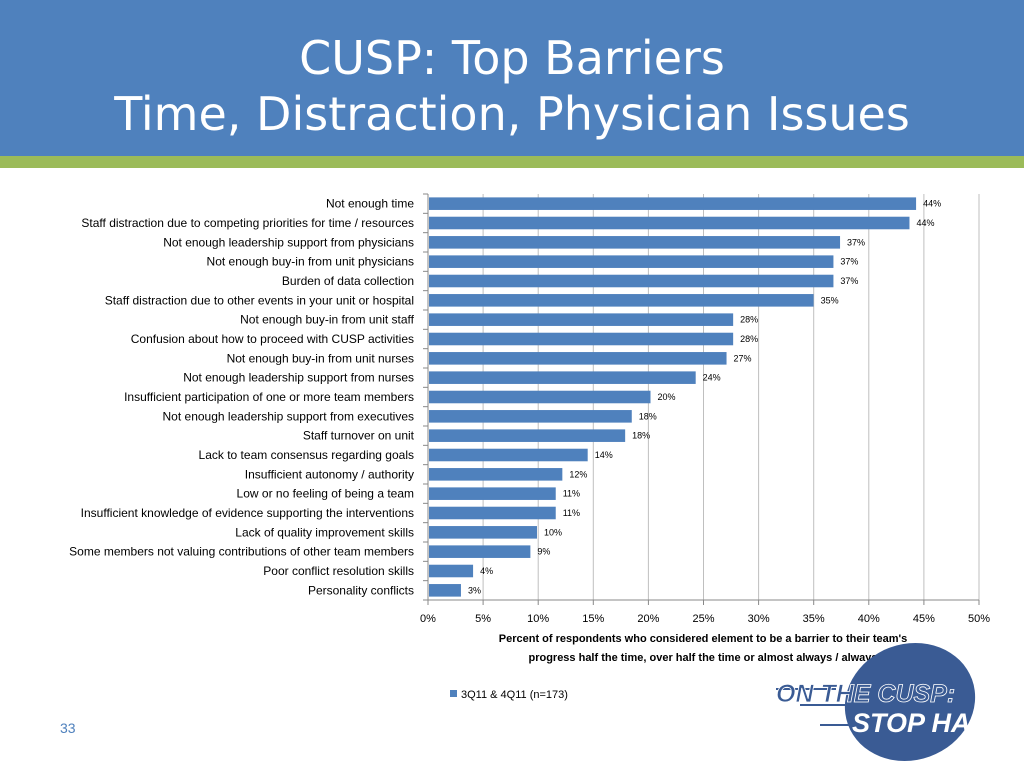 This screenshot has width=1024, height=768. What do you see at coordinates (359, 436) in the screenshot?
I see `category-label: Staff turnover on unit` at bounding box center [359, 436].